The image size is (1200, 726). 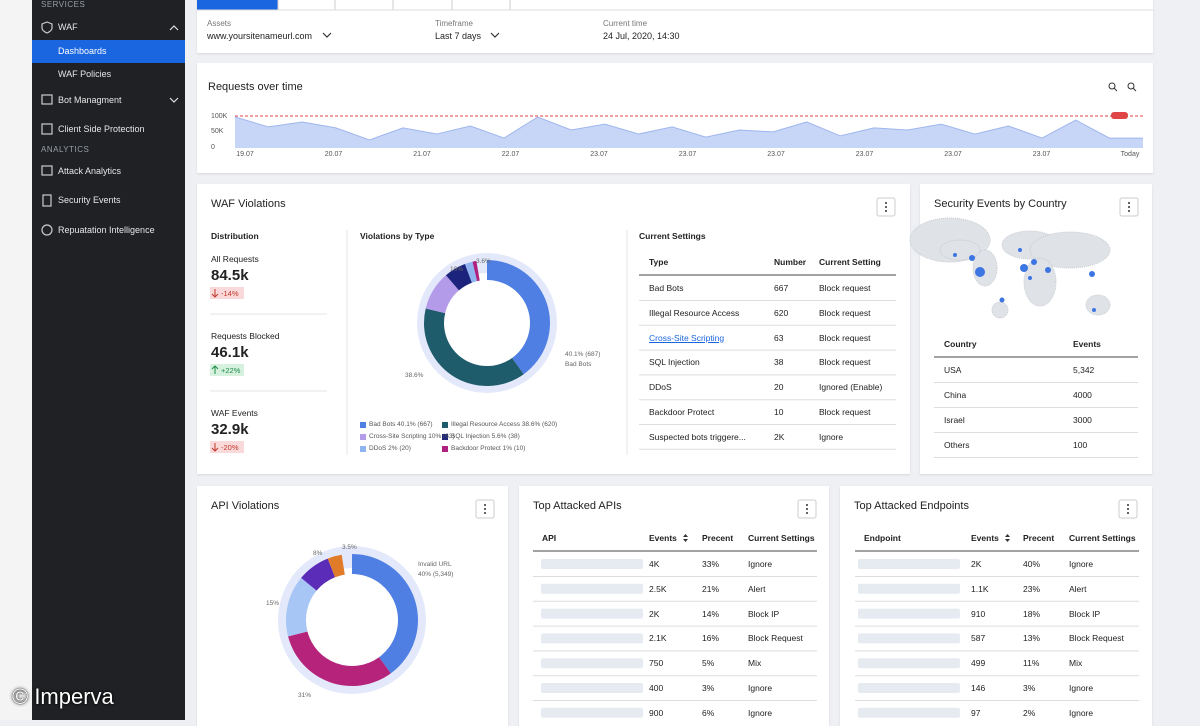 I want to click on table-cell: Israel, so click(x=954, y=419).